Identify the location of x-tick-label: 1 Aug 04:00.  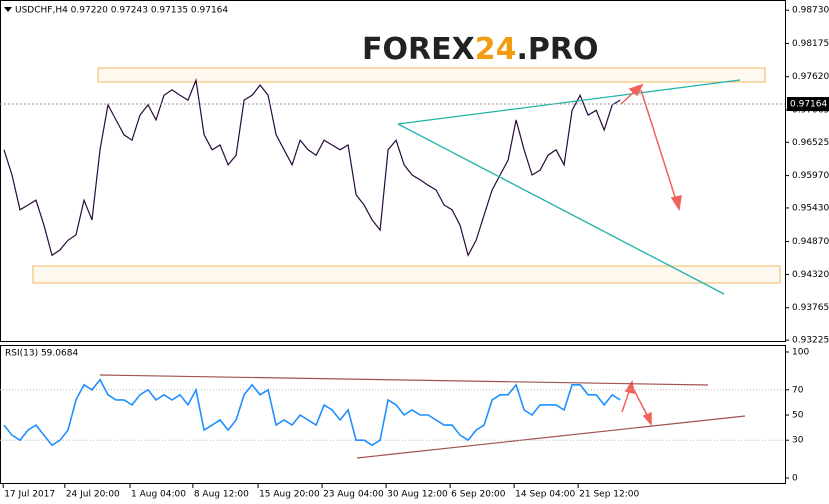
(158, 495).